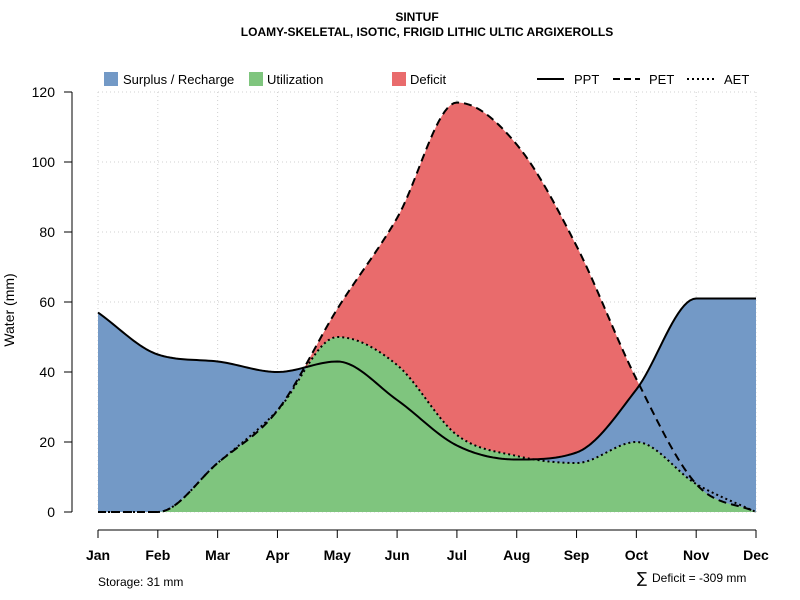 This screenshot has height=600, width=800. I want to click on x-tick-label: May, so click(337, 555).